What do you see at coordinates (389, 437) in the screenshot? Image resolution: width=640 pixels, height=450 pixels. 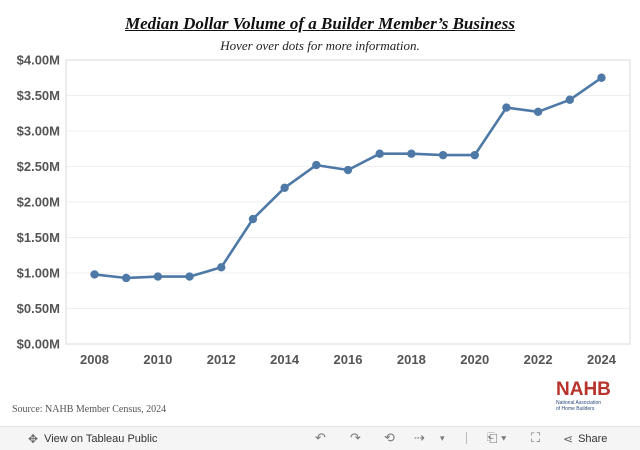 I see `revert-icon: ⟲` at bounding box center [389, 437].